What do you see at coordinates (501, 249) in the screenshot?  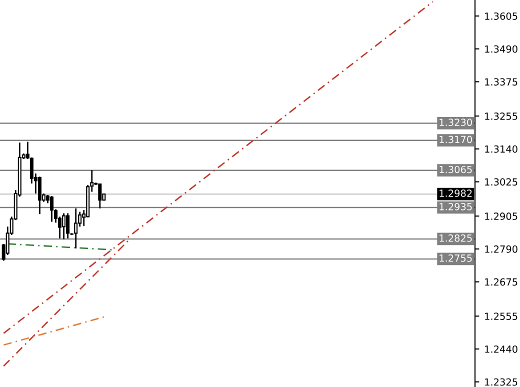 I see `y-tick-label: 1.2790` at bounding box center [501, 249].